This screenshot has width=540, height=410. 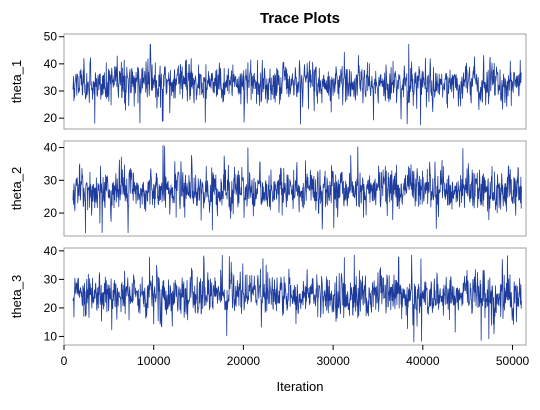 What do you see at coordinates (300, 18) in the screenshot?
I see `chart-title: Trace Plots` at bounding box center [300, 18].